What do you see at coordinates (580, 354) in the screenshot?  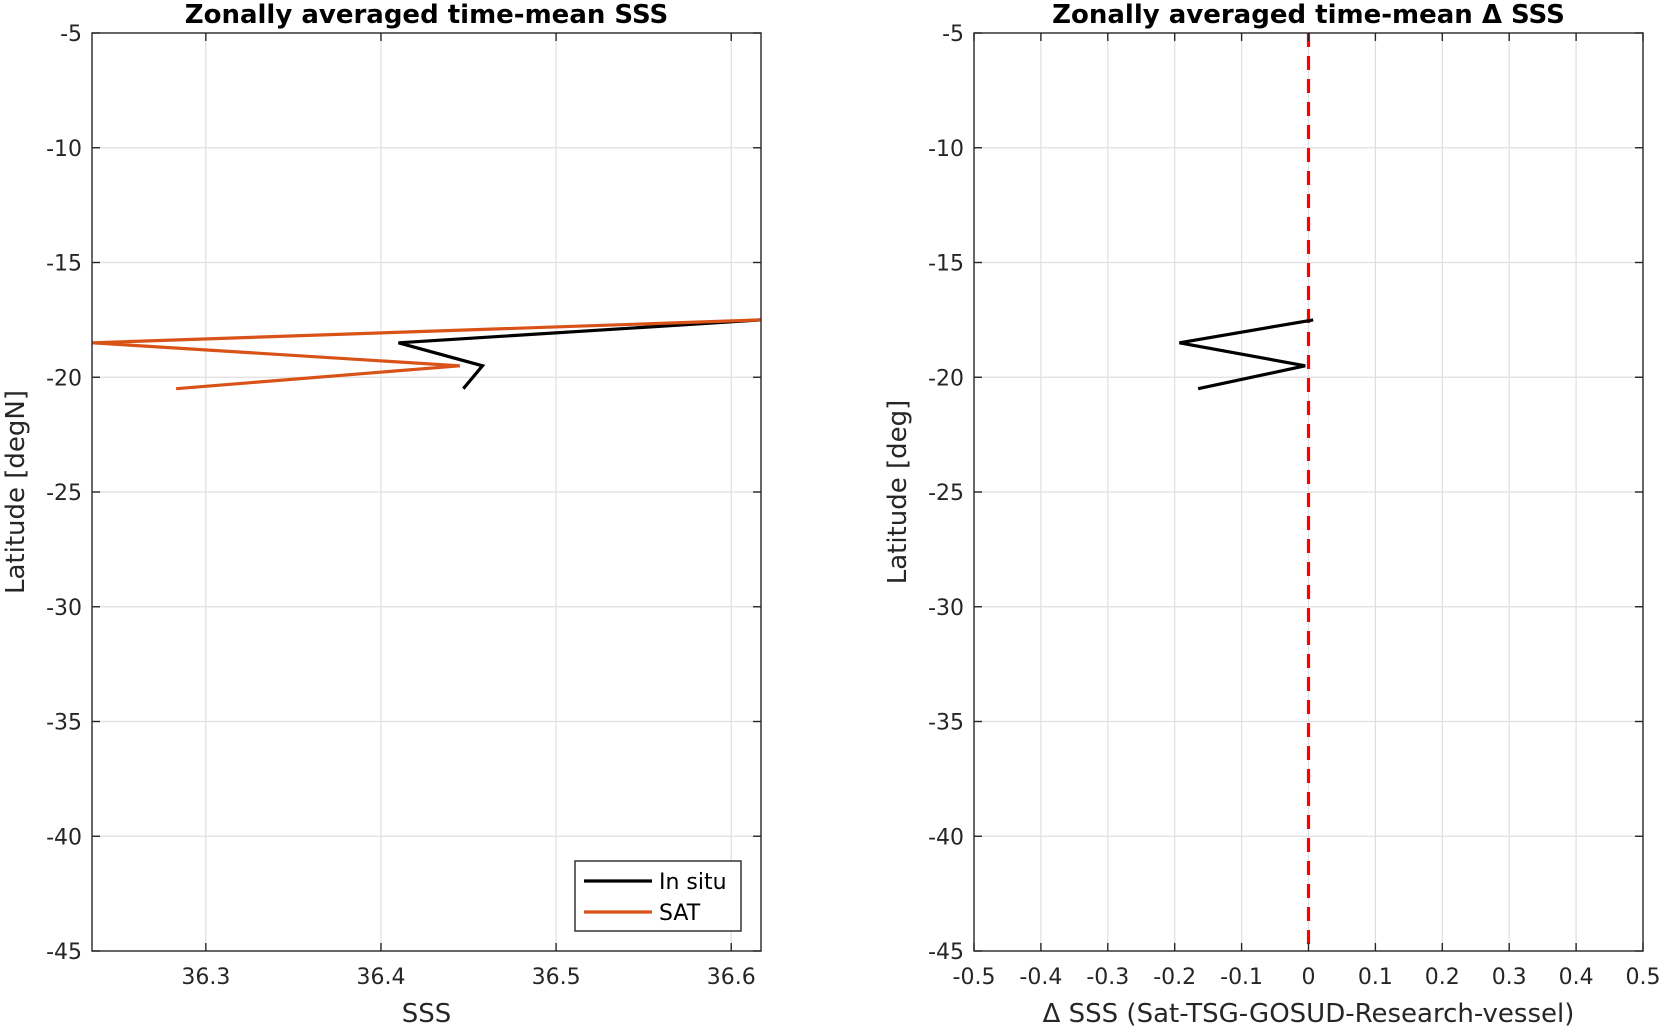 I see `series-line-in-situ` at bounding box center [580, 354].